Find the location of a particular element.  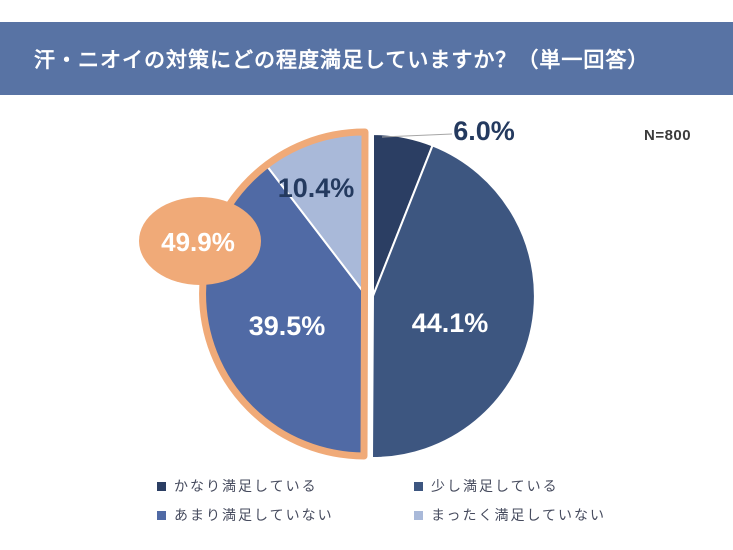

legend: かなり満足している 少し満足しているあまり満足していない まったく満足していない is located at coordinates (381, 500).